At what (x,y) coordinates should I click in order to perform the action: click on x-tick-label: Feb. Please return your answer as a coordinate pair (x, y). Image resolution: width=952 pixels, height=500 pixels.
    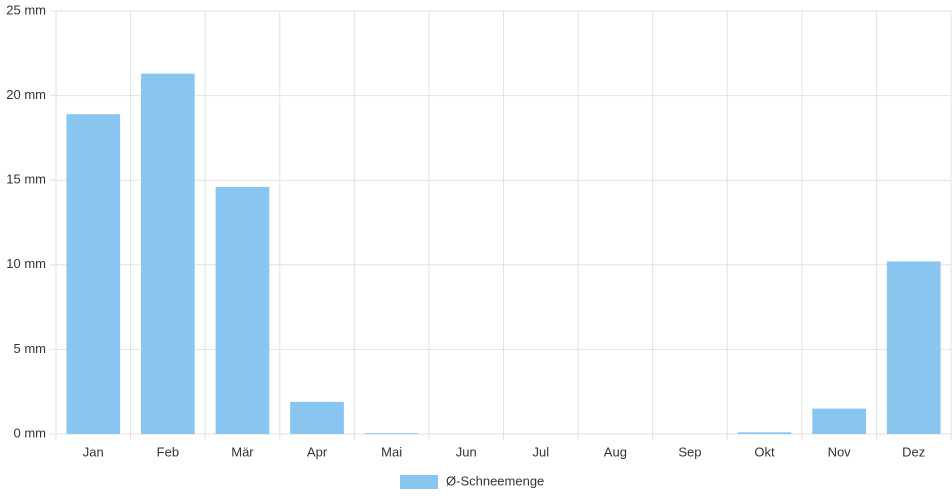
    Looking at the image, I should click on (168, 451).